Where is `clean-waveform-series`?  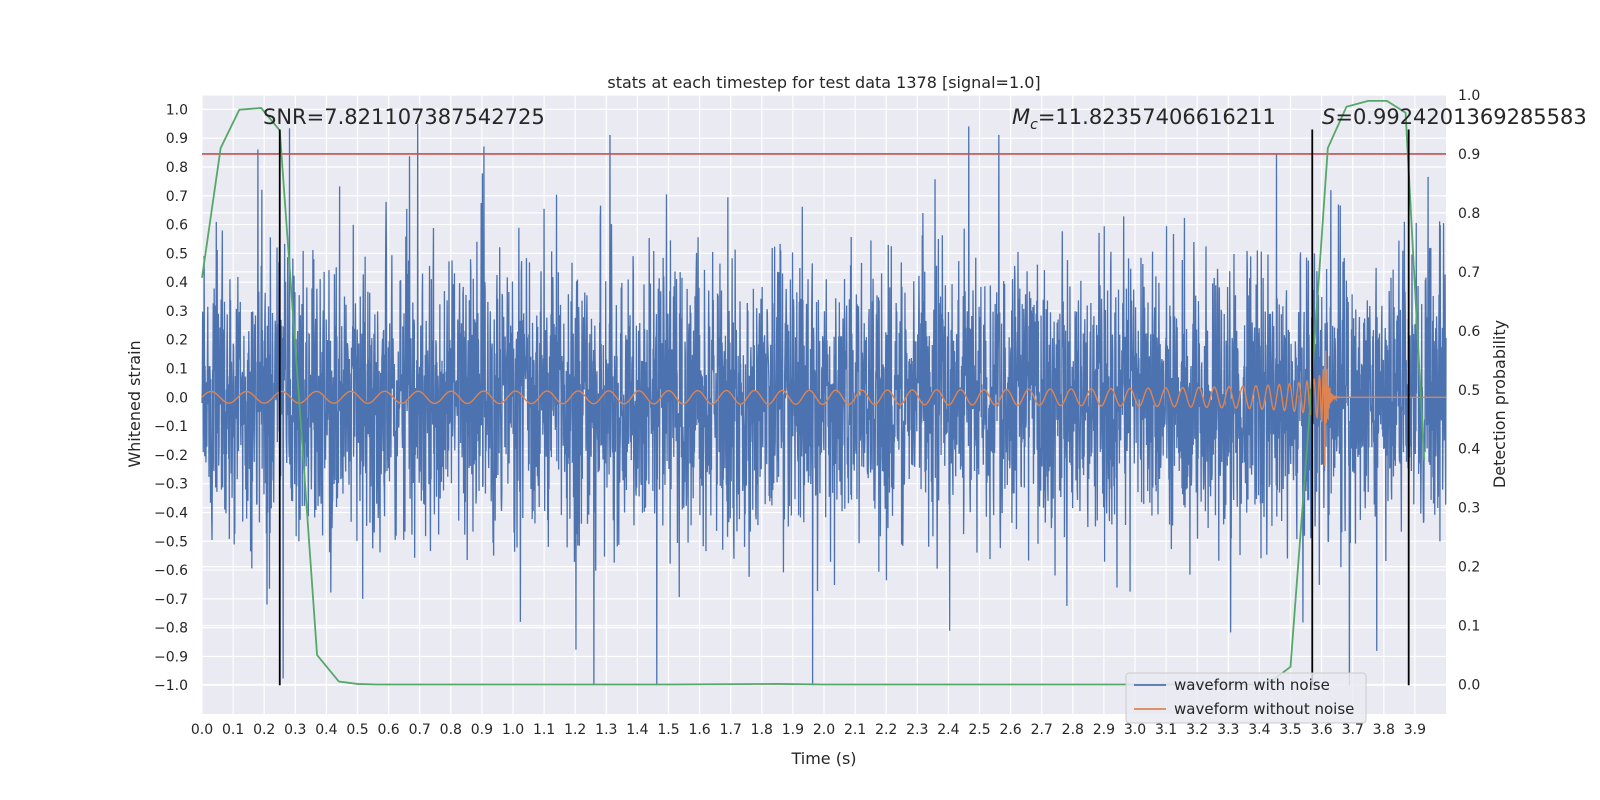
clean-waveform-series is located at coordinates (823, 408).